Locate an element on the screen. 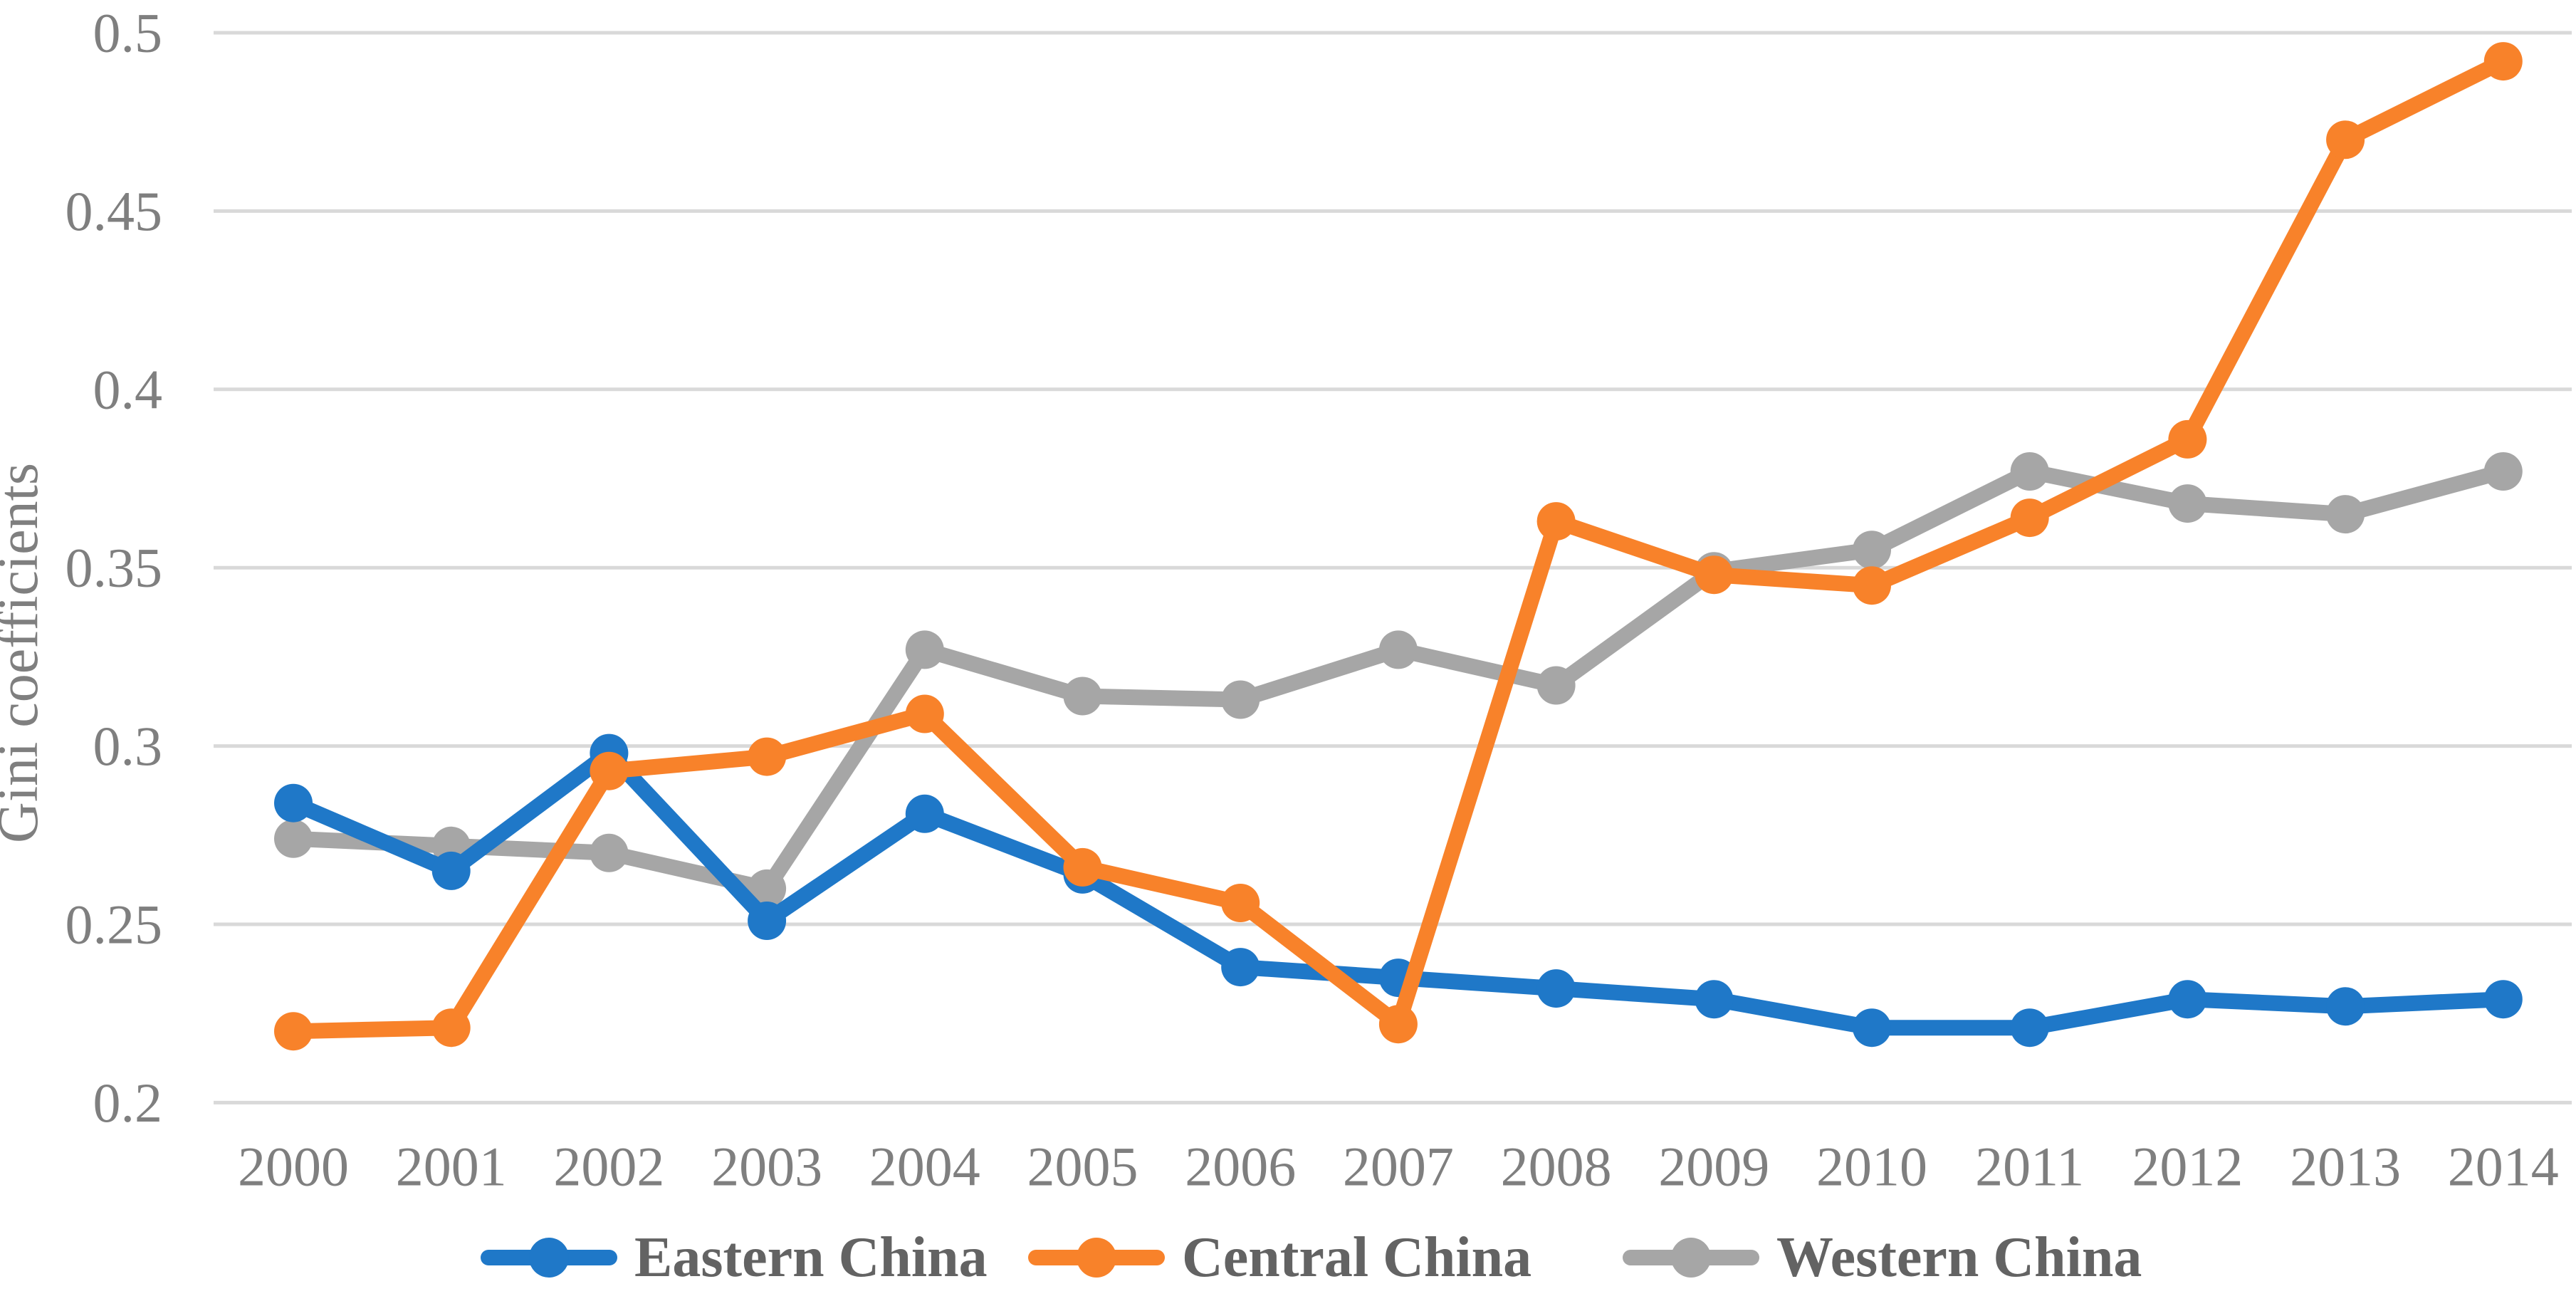 This screenshot has height=1311, width=2576. data-point-western-china-2003 is located at coordinates (767, 888).